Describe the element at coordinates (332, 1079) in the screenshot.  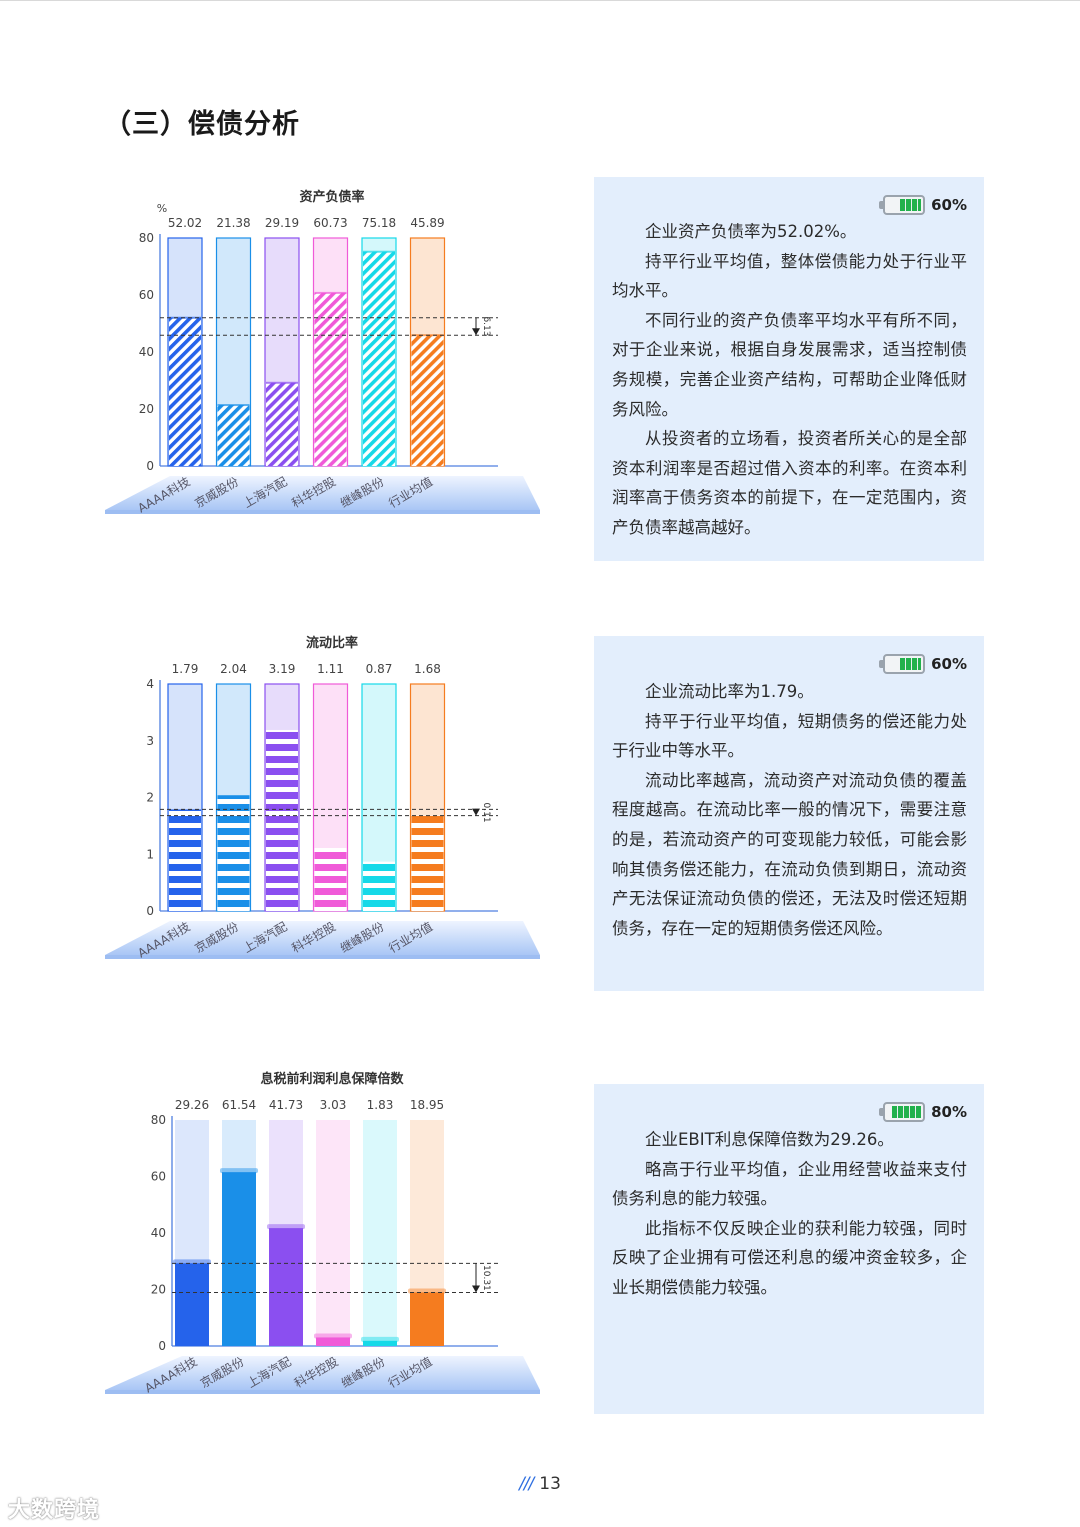
I see `chart-title: 息税前利润利息保障倍数` at that location.